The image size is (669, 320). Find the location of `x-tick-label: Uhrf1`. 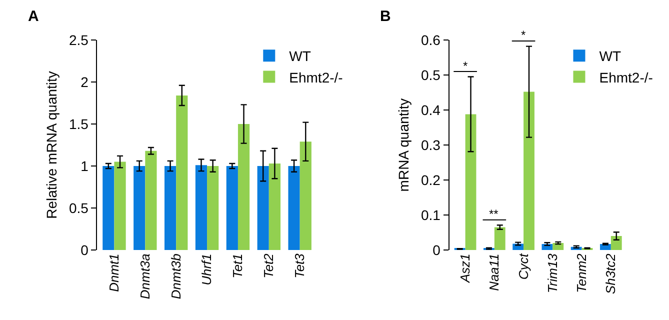

x-tick-label: Uhrf1 is located at coordinates (206, 270).